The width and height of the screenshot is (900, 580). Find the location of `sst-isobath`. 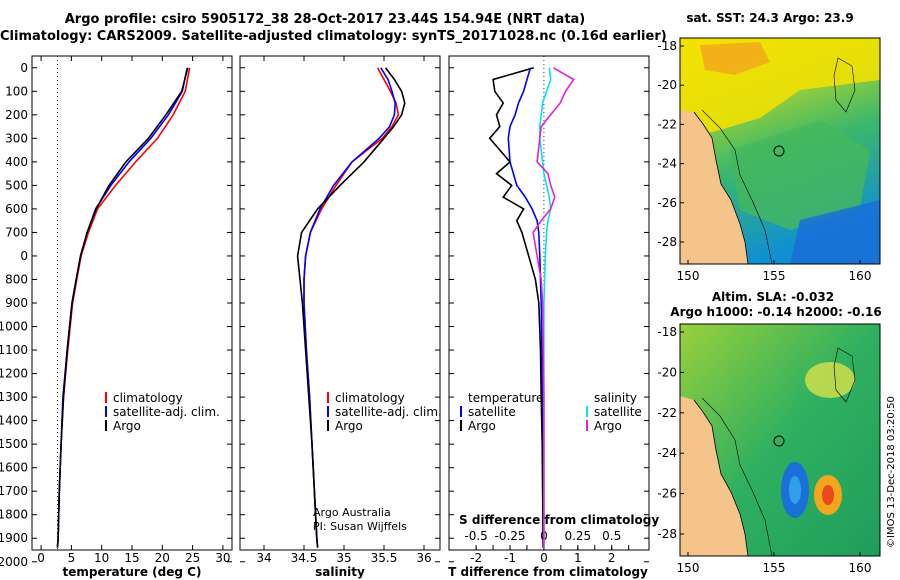

sst-isobath is located at coordinates (778, 161).